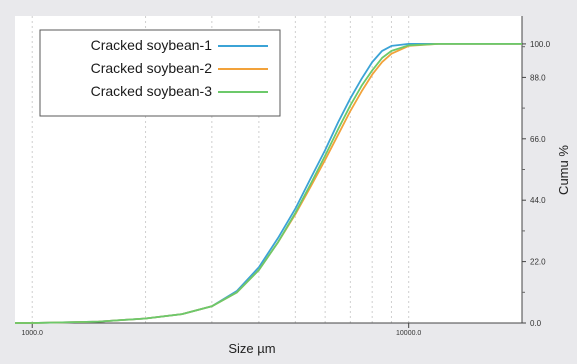 This screenshot has width=577, height=364. What do you see at coordinates (538, 200) in the screenshot?
I see `y-tick-label: 44.0` at bounding box center [538, 200].